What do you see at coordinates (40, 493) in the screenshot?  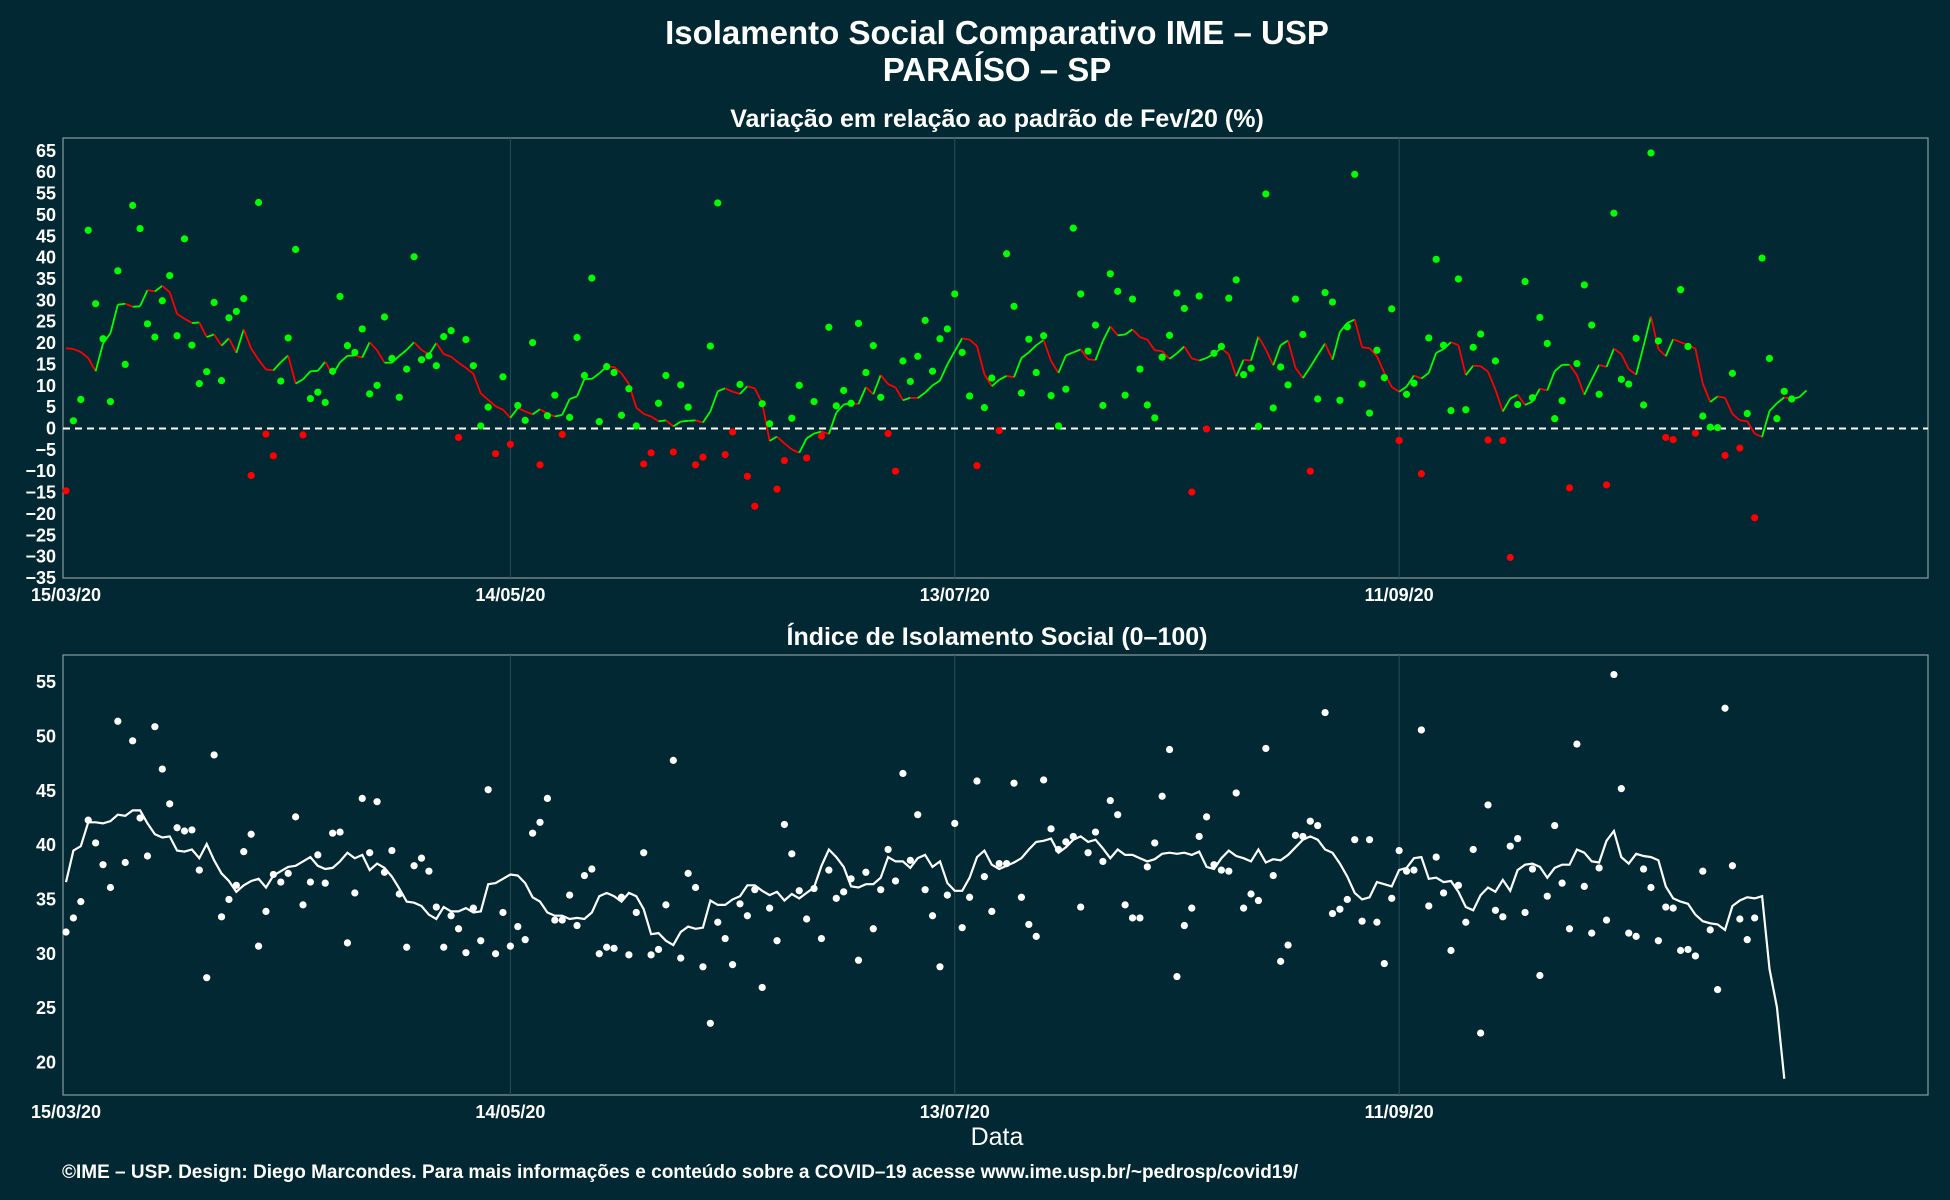 I see `y-tick-label: −15` at bounding box center [40, 493].